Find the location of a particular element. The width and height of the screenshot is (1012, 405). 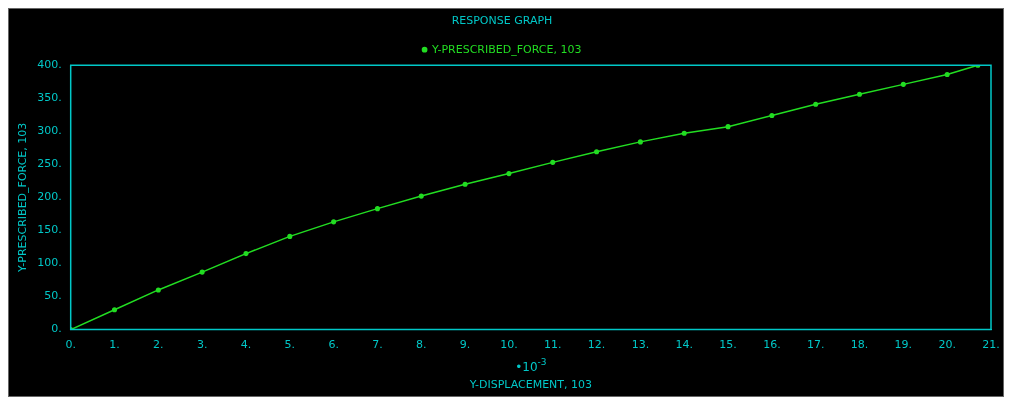

chart-title: RESPONSE GRAPH is located at coordinates (502, 21).